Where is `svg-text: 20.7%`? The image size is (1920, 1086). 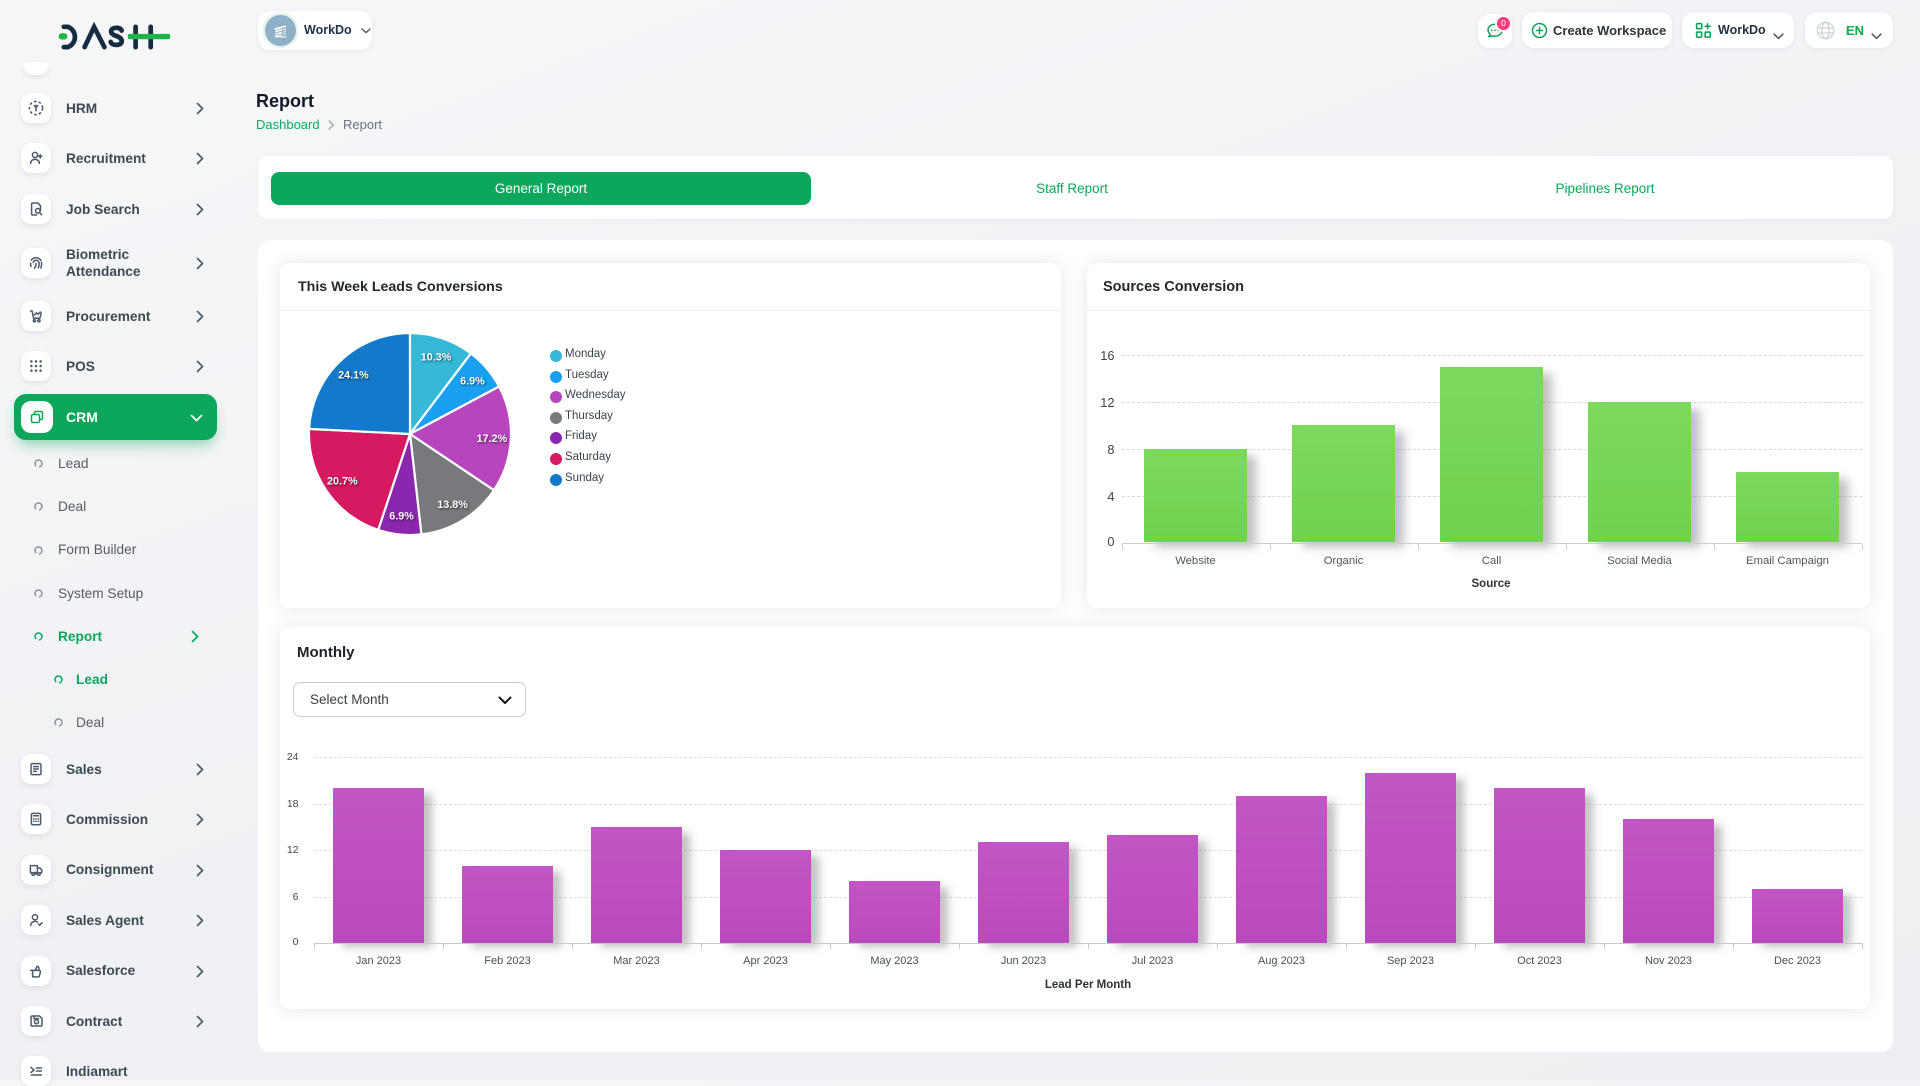 svg-text: 20.7% is located at coordinates (342, 481).